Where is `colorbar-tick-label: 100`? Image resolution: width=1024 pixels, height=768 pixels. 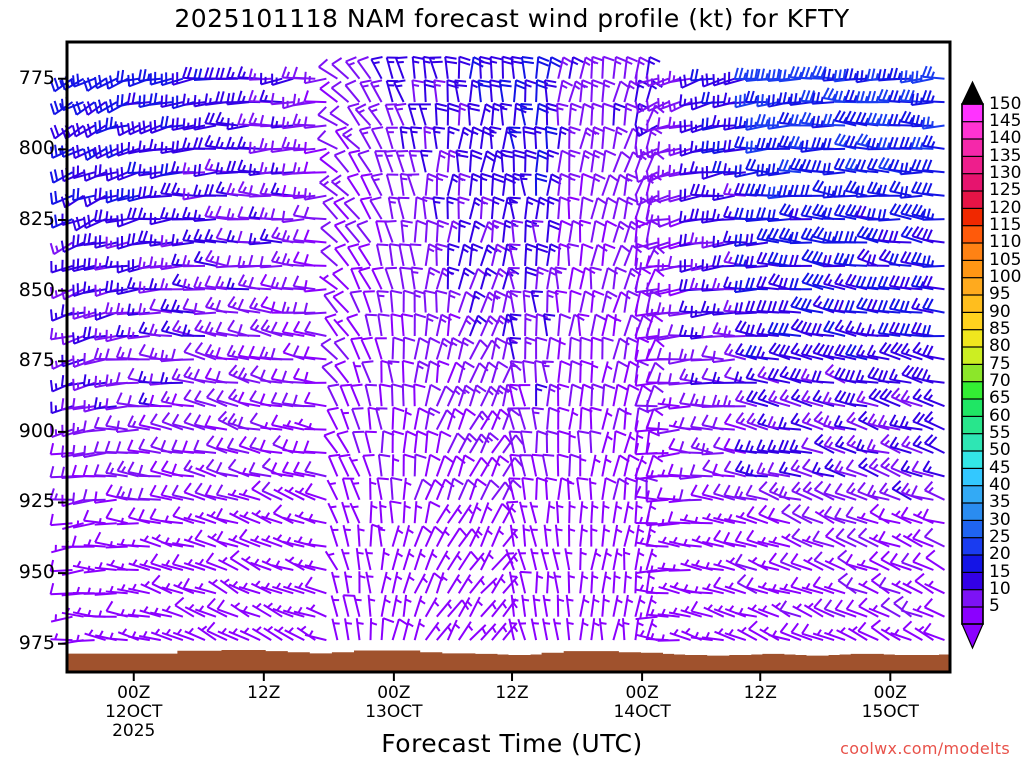
colorbar-tick-label: 100 is located at coordinates (1005, 276).